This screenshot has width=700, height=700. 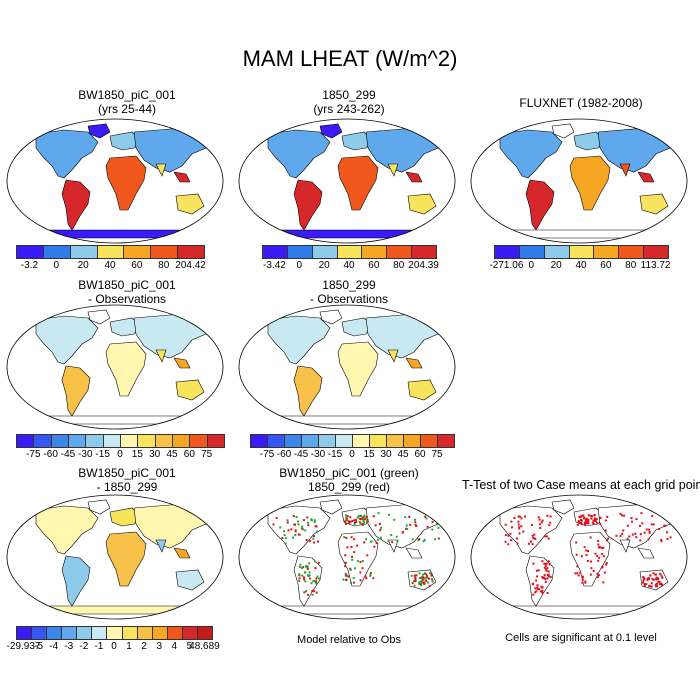 What do you see at coordinates (347, 557) in the screenshot?
I see `panel-7-map` at bounding box center [347, 557].